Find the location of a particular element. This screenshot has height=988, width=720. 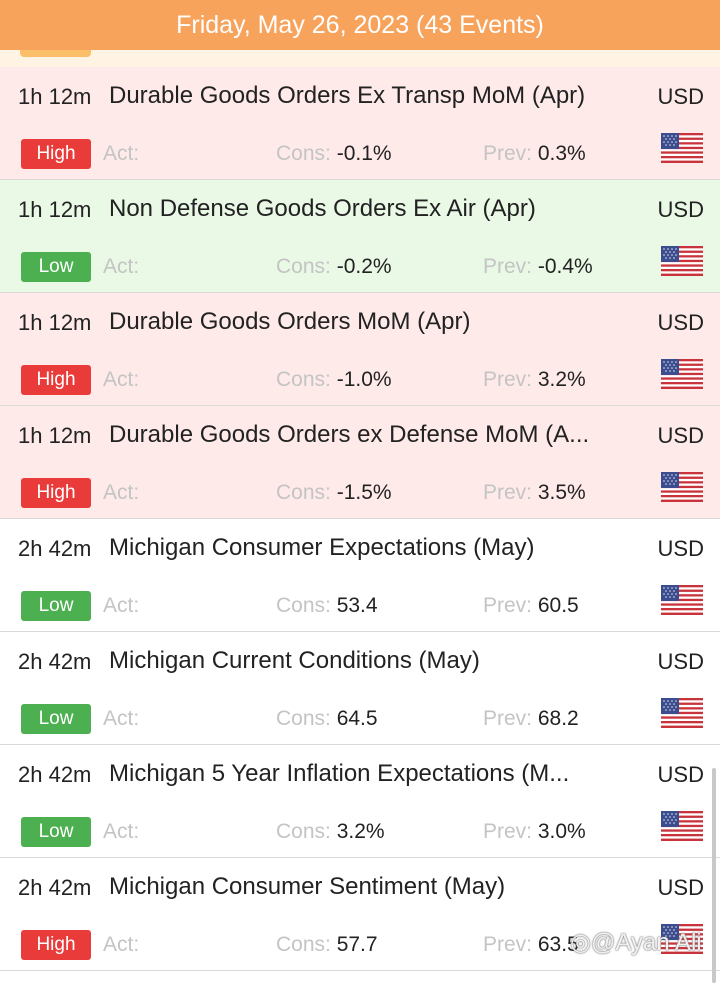

previous-field: Prev: 68.2 is located at coordinates (531, 719).